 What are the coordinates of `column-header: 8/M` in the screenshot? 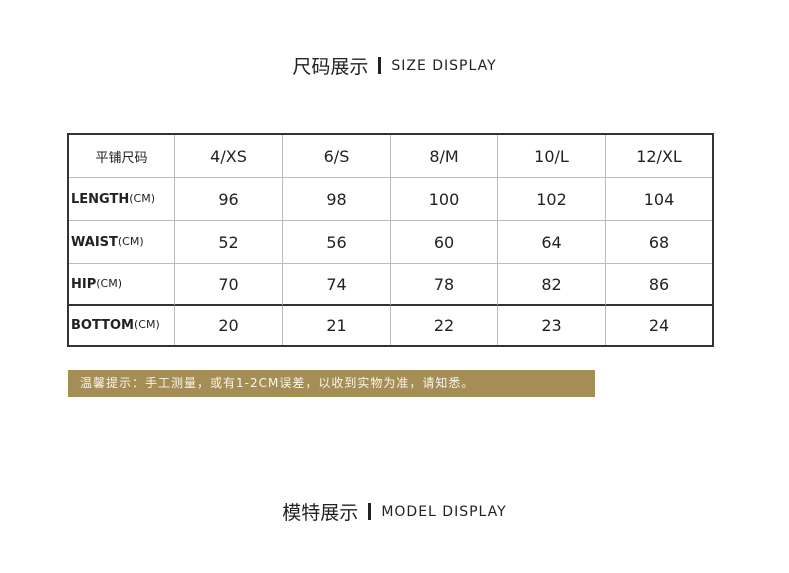 It's located at (444, 156).